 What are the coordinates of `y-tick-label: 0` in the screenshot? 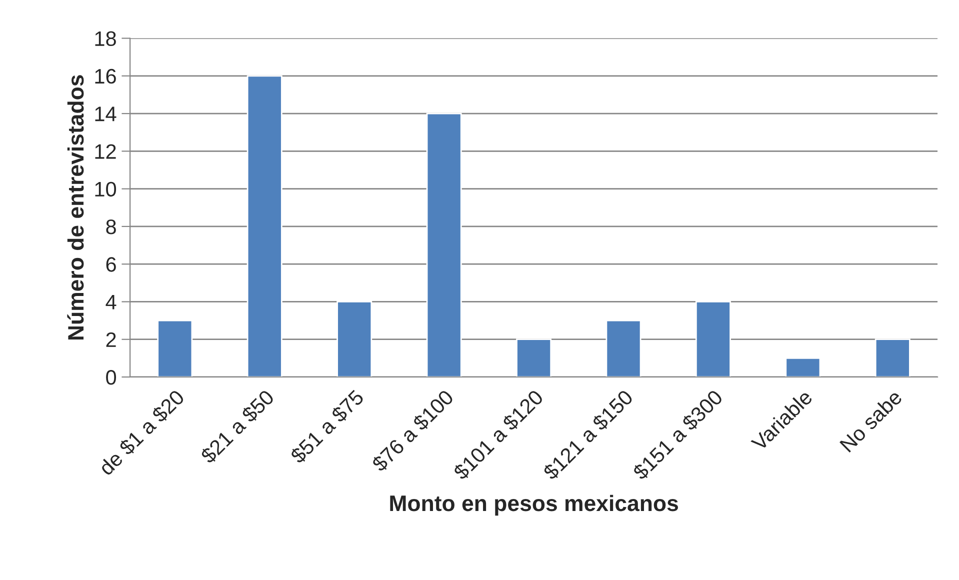 It's located at (111, 377).